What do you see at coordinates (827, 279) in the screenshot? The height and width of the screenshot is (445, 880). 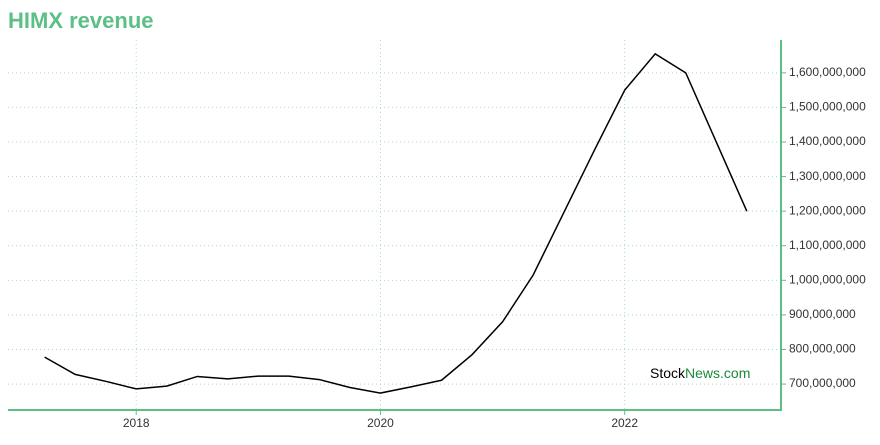 I see `y-tick-label: 1,000,000,000` at bounding box center [827, 279].